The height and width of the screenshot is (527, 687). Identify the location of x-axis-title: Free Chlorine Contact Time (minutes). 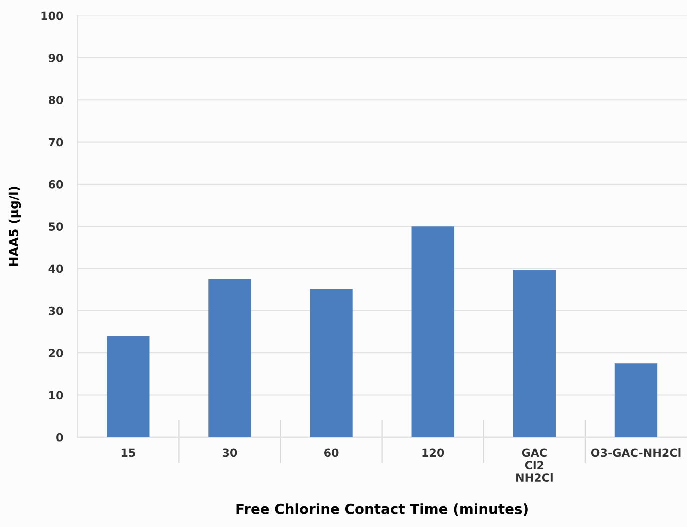
(382, 510).